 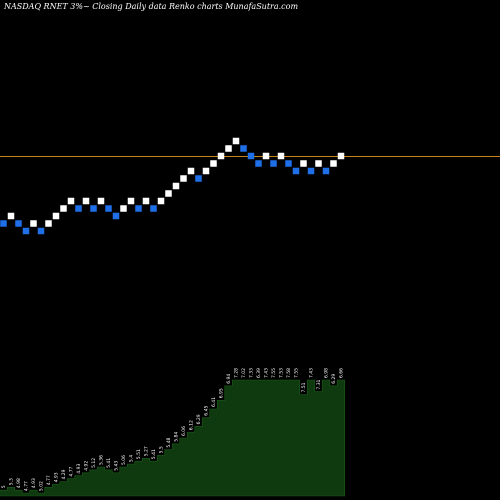 What do you see at coordinates (184, 431) in the screenshot?
I see `brick-label: 6.06` at bounding box center [184, 431].